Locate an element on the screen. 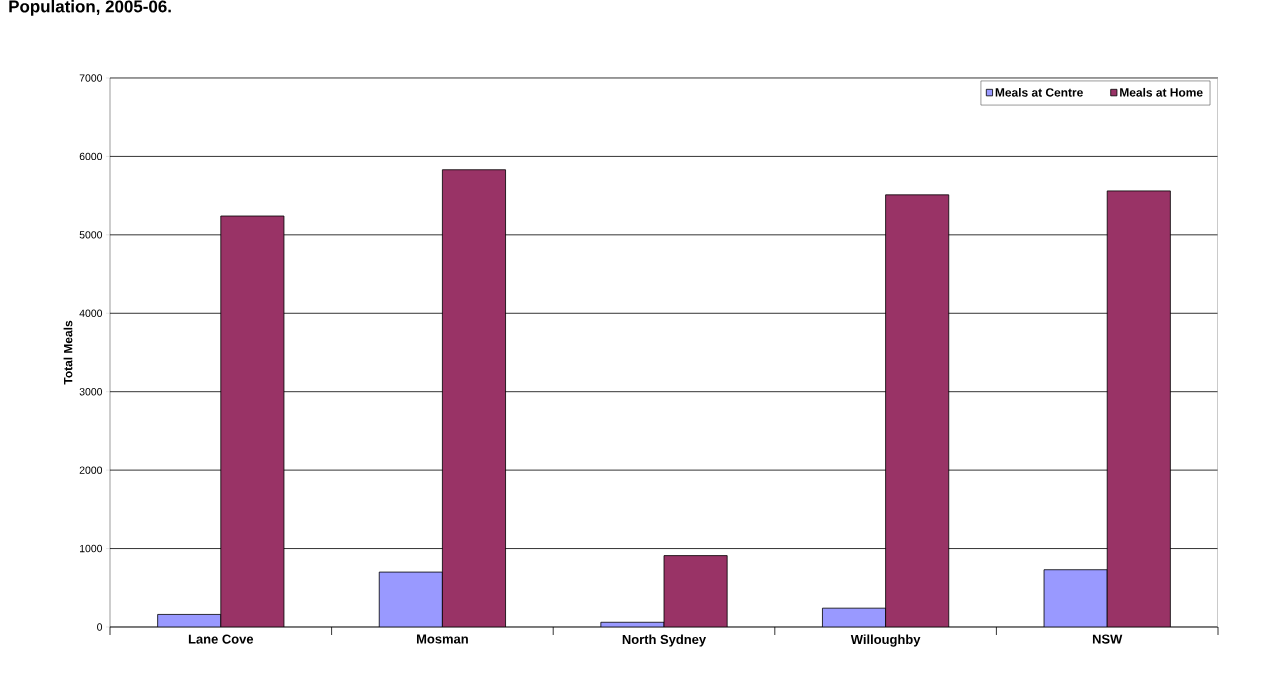 Image resolution: width=1276 pixels, height=683 pixels. y-tick-label: 2000 is located at coordinates (91, 470).